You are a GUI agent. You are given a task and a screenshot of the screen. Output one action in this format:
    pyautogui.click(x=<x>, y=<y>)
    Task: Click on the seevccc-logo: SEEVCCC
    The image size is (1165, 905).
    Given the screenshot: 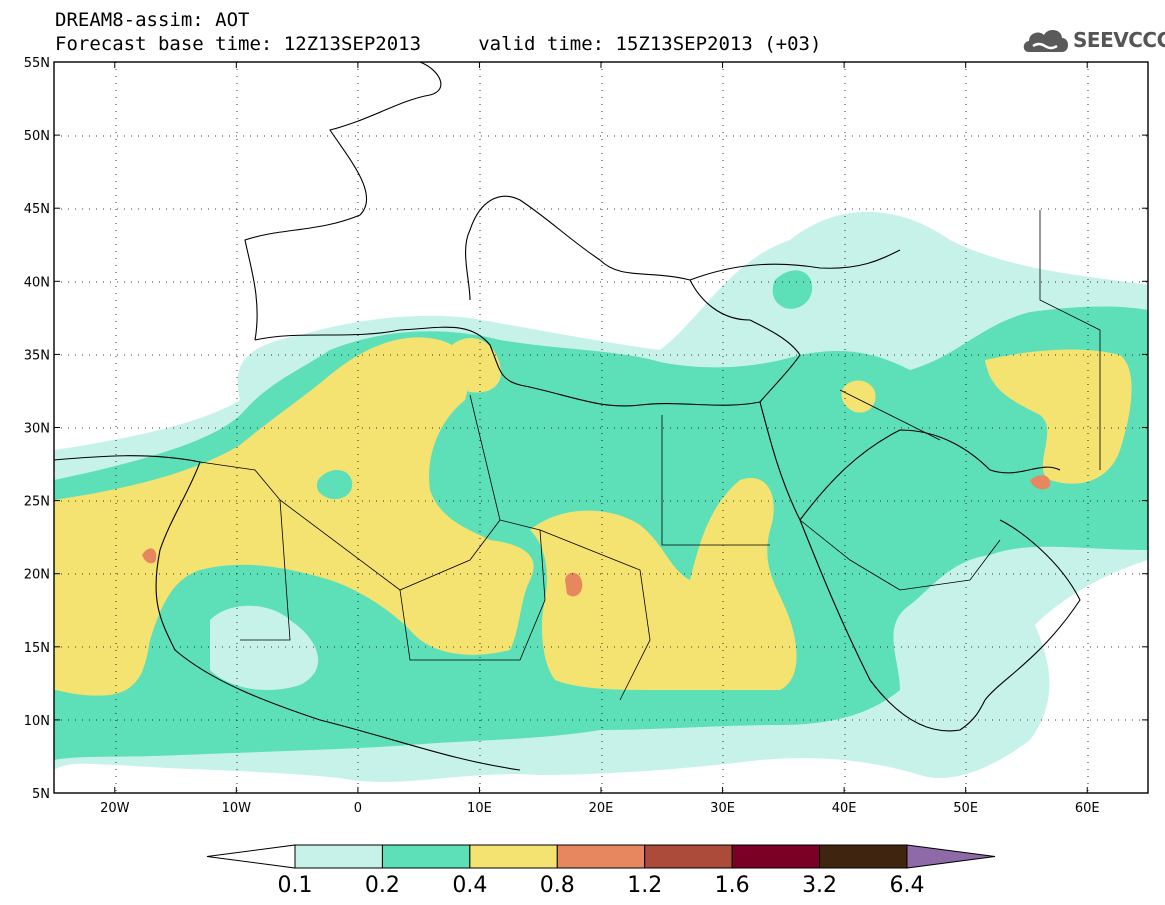 What is the action you would take?
    pyautogui.click(x=1093, y=40)
    